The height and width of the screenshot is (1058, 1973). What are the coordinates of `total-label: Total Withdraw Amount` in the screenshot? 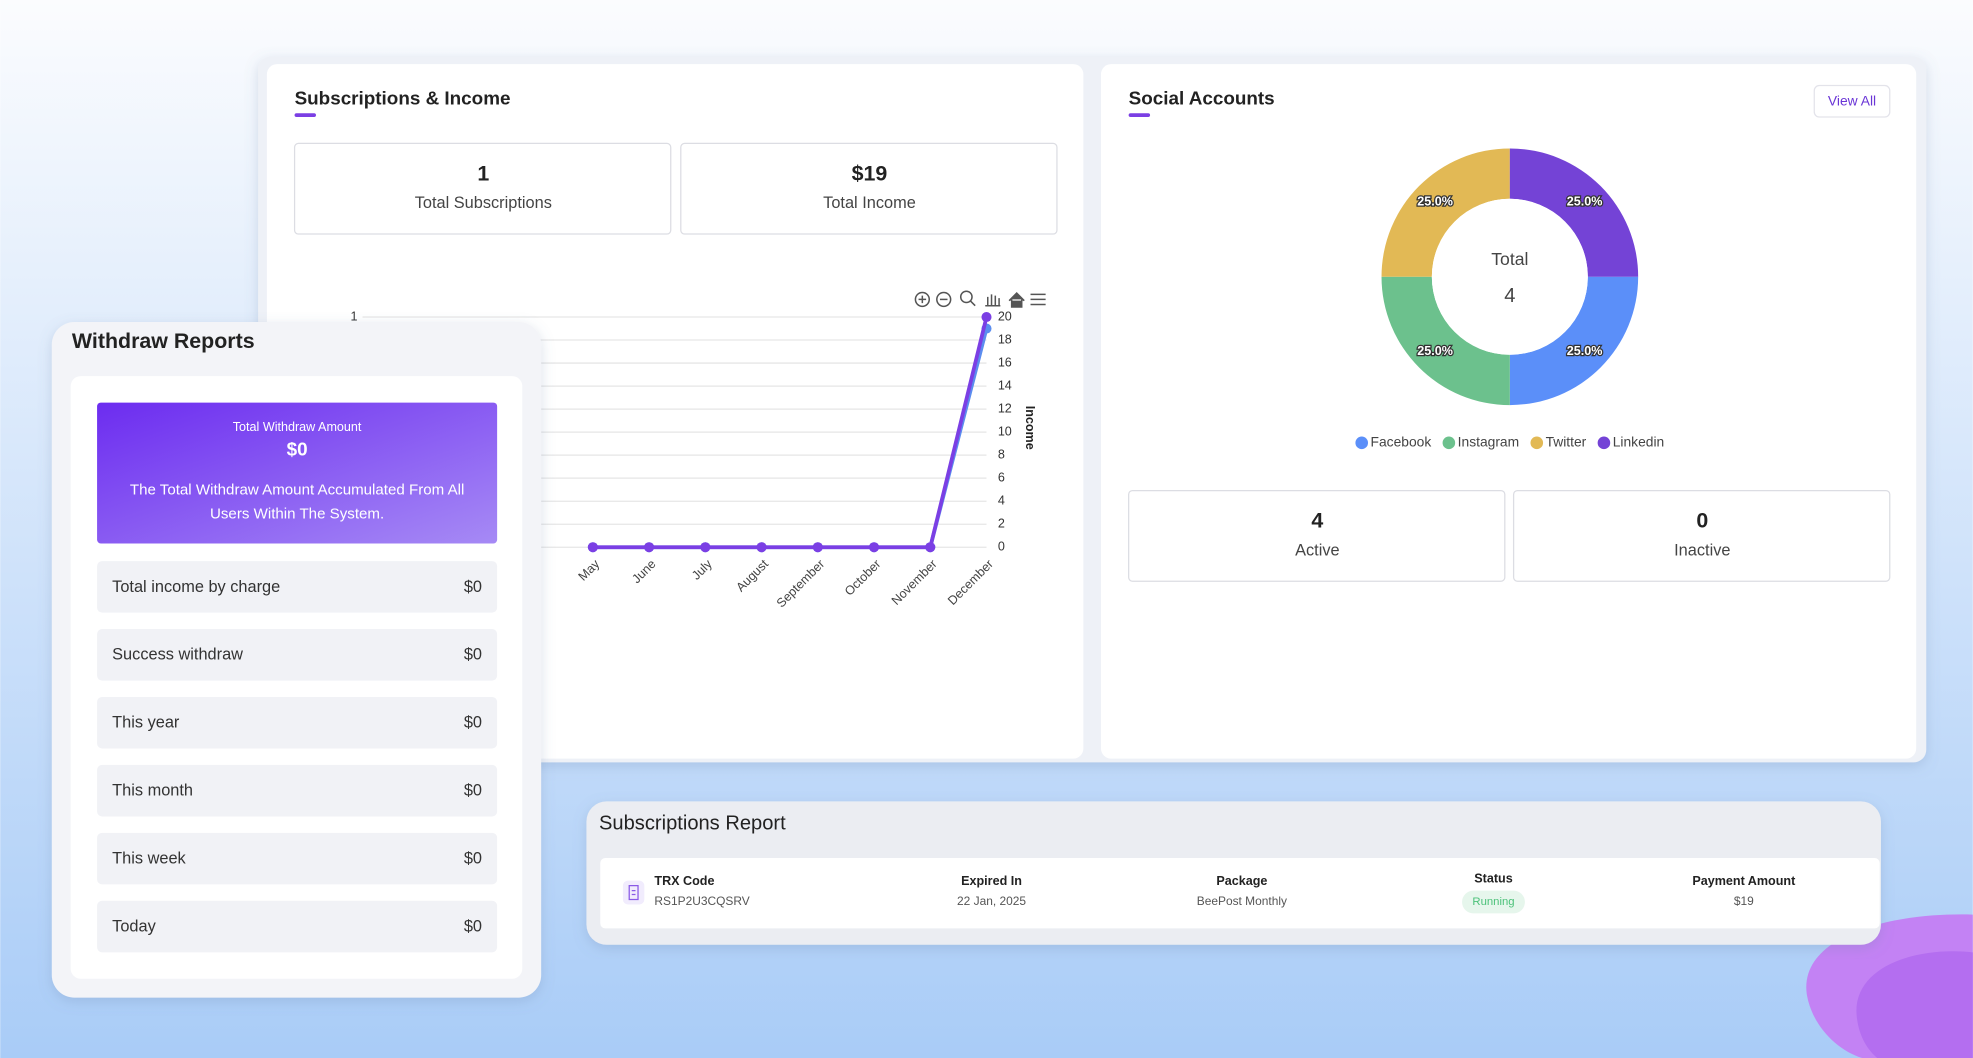 It's located at (297, 427).